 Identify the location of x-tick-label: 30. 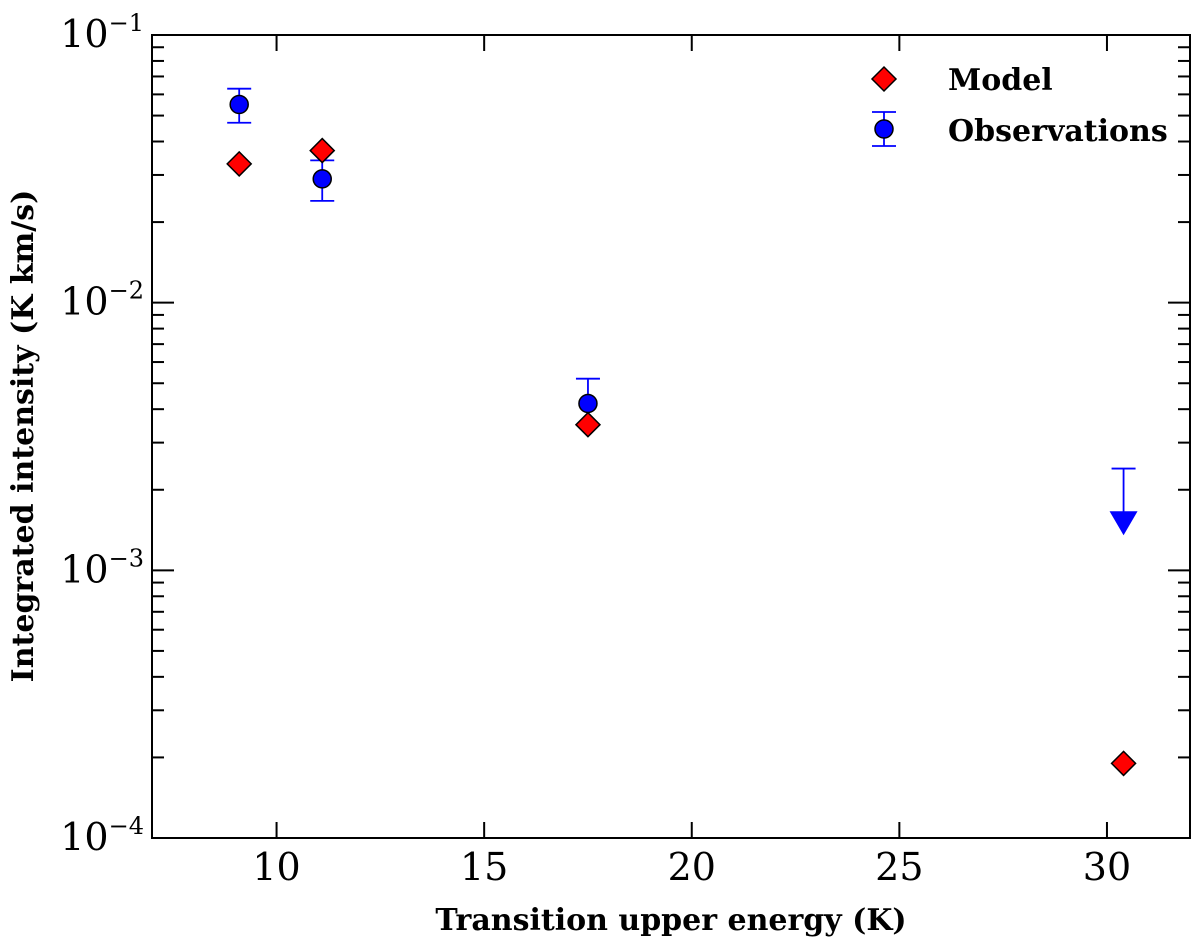
(1107, 867).